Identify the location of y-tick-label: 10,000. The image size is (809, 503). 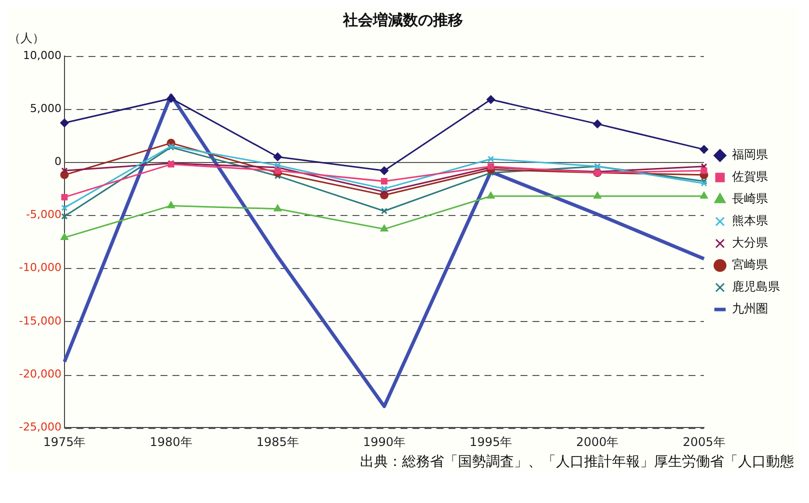
(42, 55).